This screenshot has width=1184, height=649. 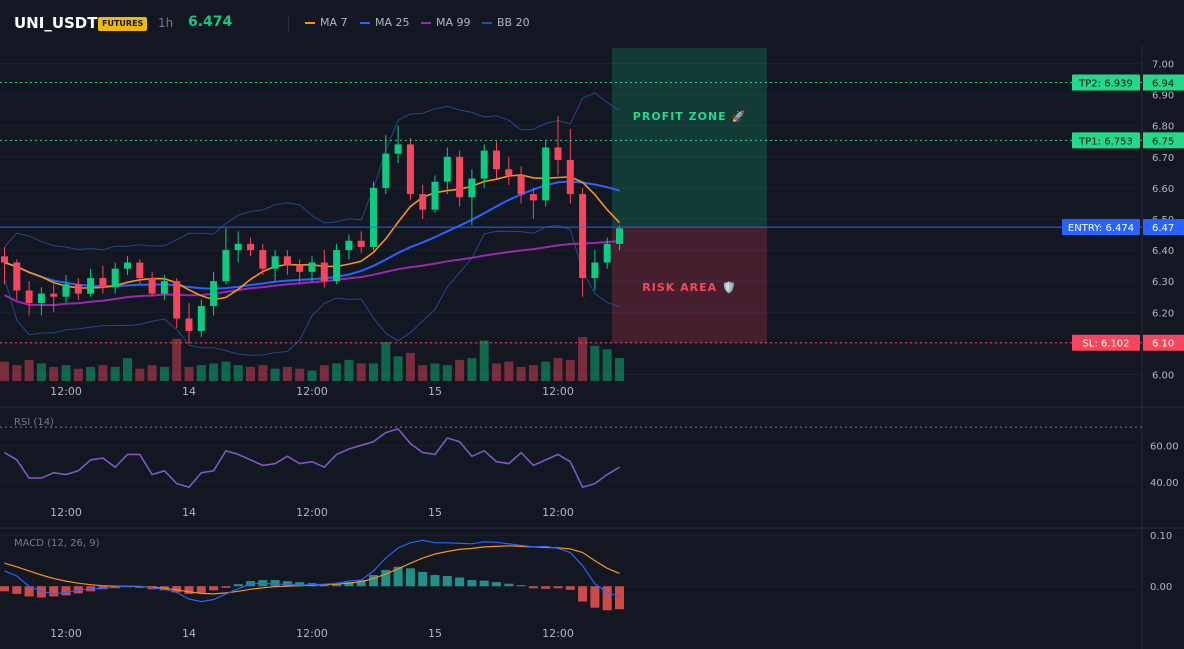 What do you see at coordinates (446, 22) in the screenshot?
I see `legend-ma99: MA 99` at bounding box center [446, 22].